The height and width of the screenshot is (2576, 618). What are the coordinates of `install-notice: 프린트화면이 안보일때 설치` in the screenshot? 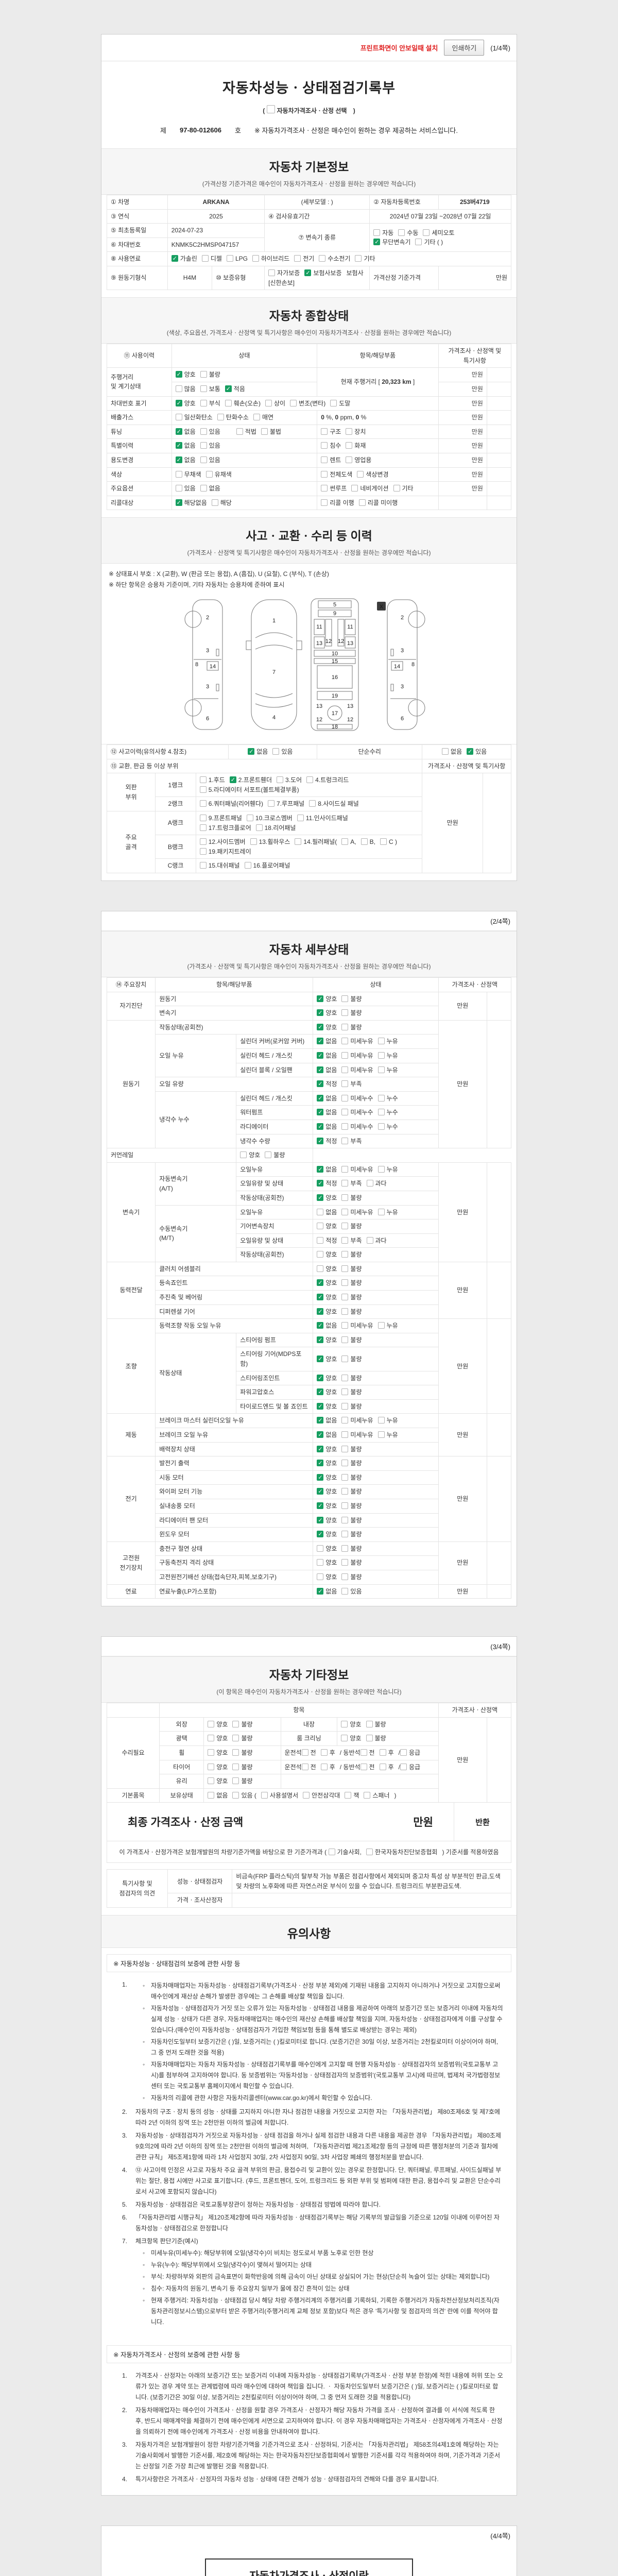 It's located at (399, 48).